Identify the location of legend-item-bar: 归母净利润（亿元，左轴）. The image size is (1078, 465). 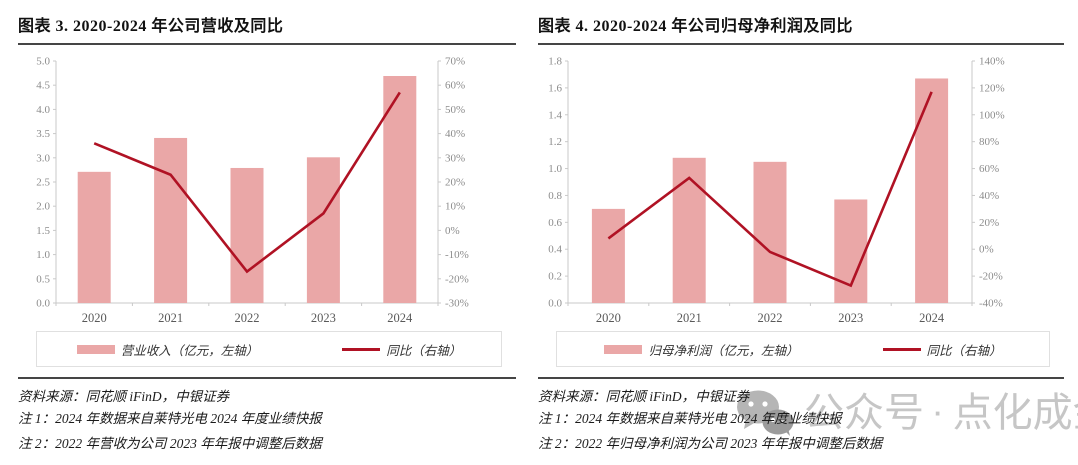
(701, 349).